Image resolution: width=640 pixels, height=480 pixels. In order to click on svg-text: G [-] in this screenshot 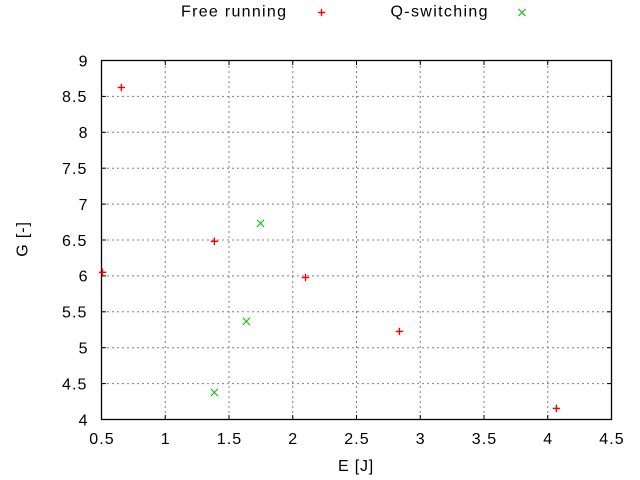, I will do `click(23, 239)`.